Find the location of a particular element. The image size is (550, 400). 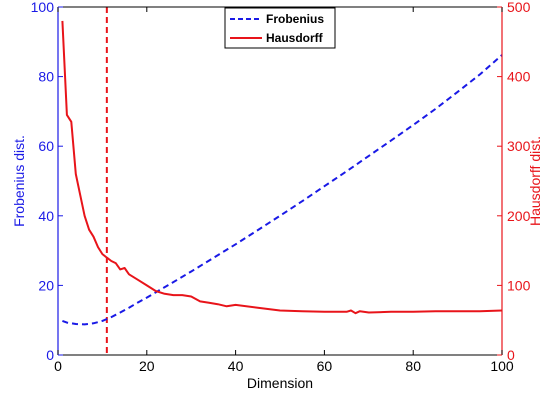

left-y-tick-label: 80 is located at coordinates (46, 77).